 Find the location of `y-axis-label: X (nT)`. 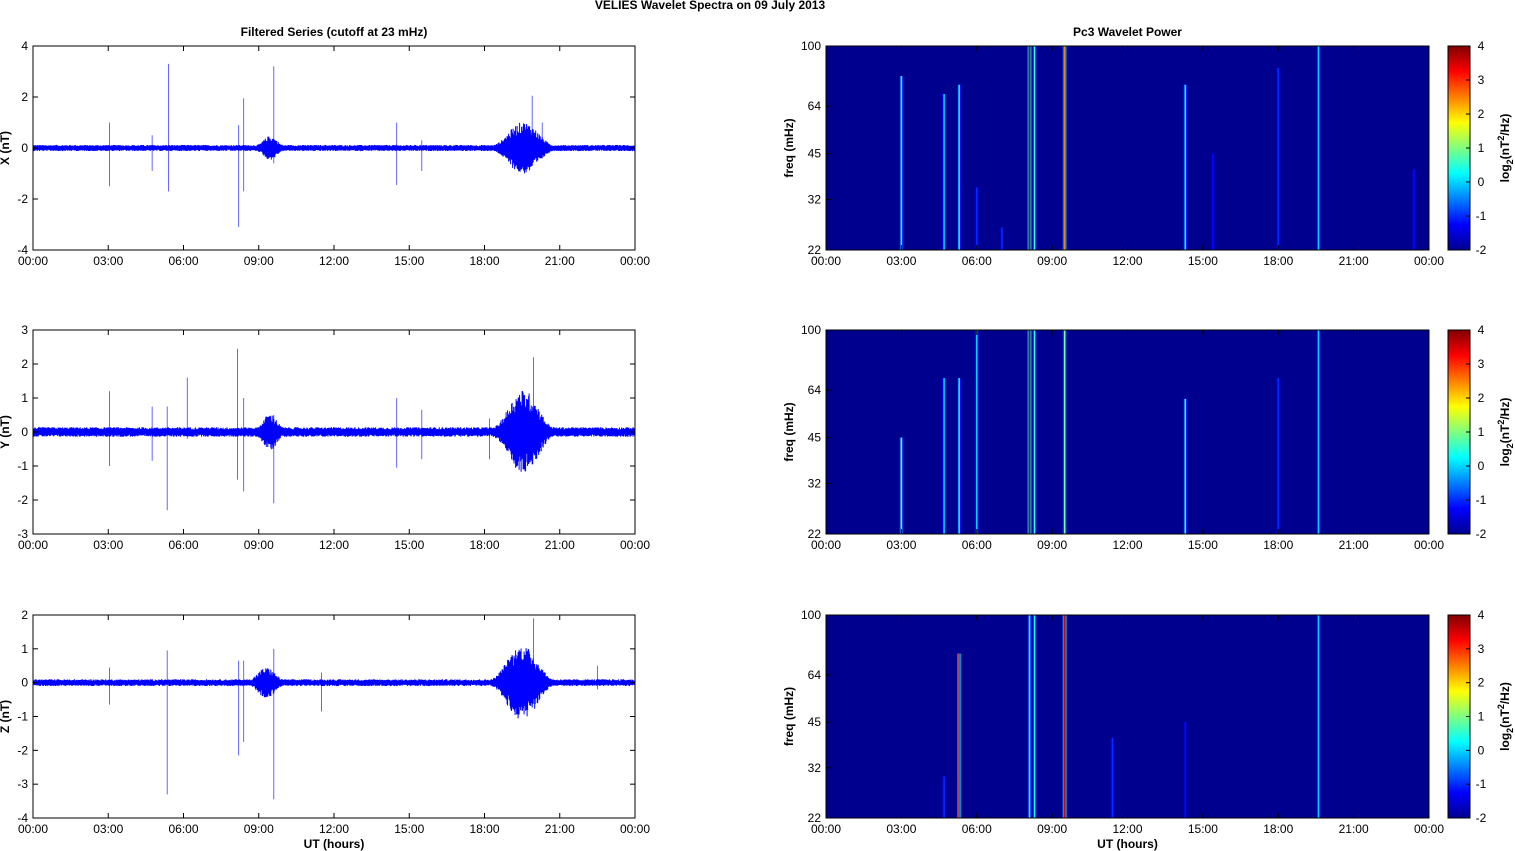

y-axis-label: X (nT) is located at coordinates (6, 148).